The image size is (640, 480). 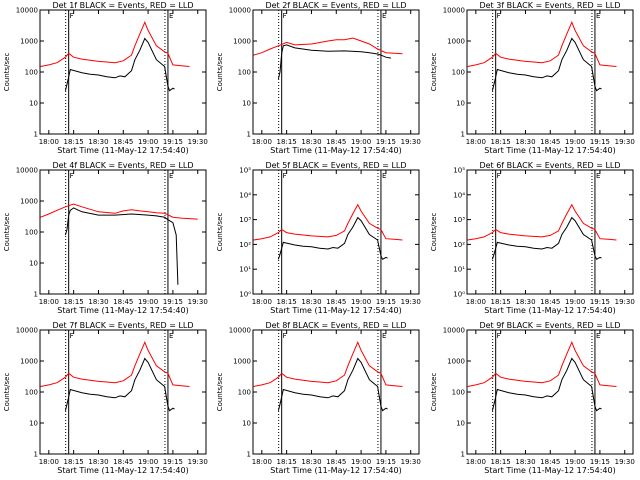 What do you see at coordinates (335, 165) in the screenshot?
I see `panel-title: Det 5f BLACK = Events, RED = LLD` at bounding box center [335, 165].